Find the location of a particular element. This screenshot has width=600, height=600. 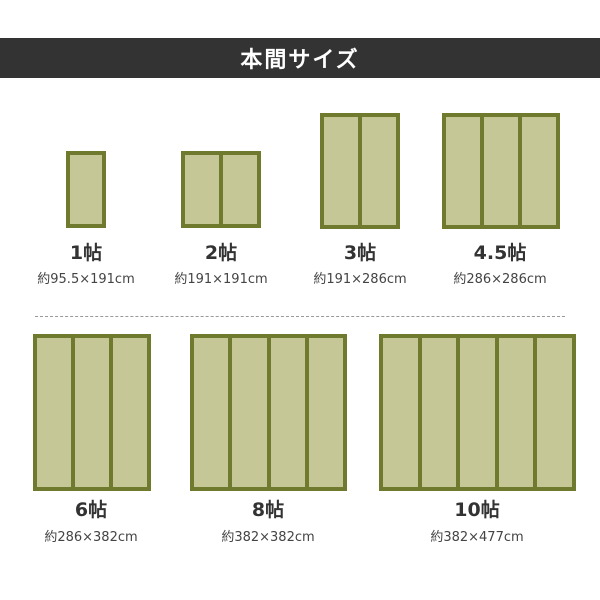

mat-dimensions: 約191×286cm is located at coordinates (360, 279).